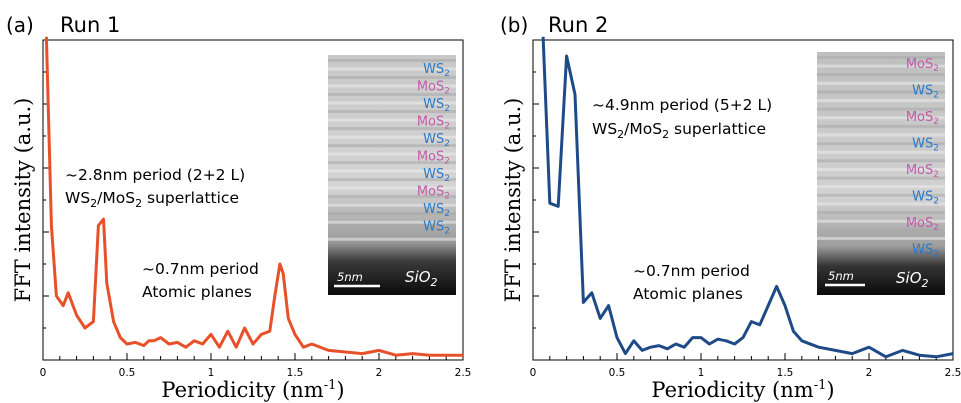 This screenshot has width=961, height=403. I want to click on panel-a-xlabel: Periodicity (nm-1), so click(252, 390).